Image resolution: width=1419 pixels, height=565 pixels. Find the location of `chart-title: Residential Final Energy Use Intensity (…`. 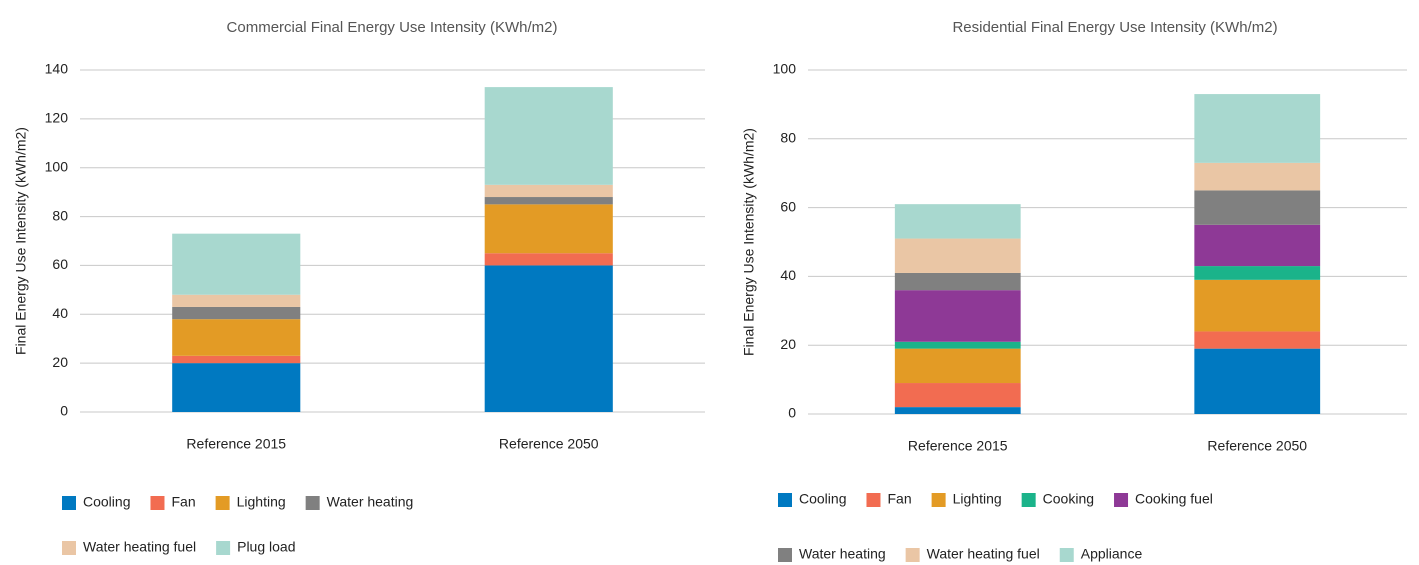

chart-title: Residential Final Energy Use Intensity (… is located at coordinates (1114, 27).